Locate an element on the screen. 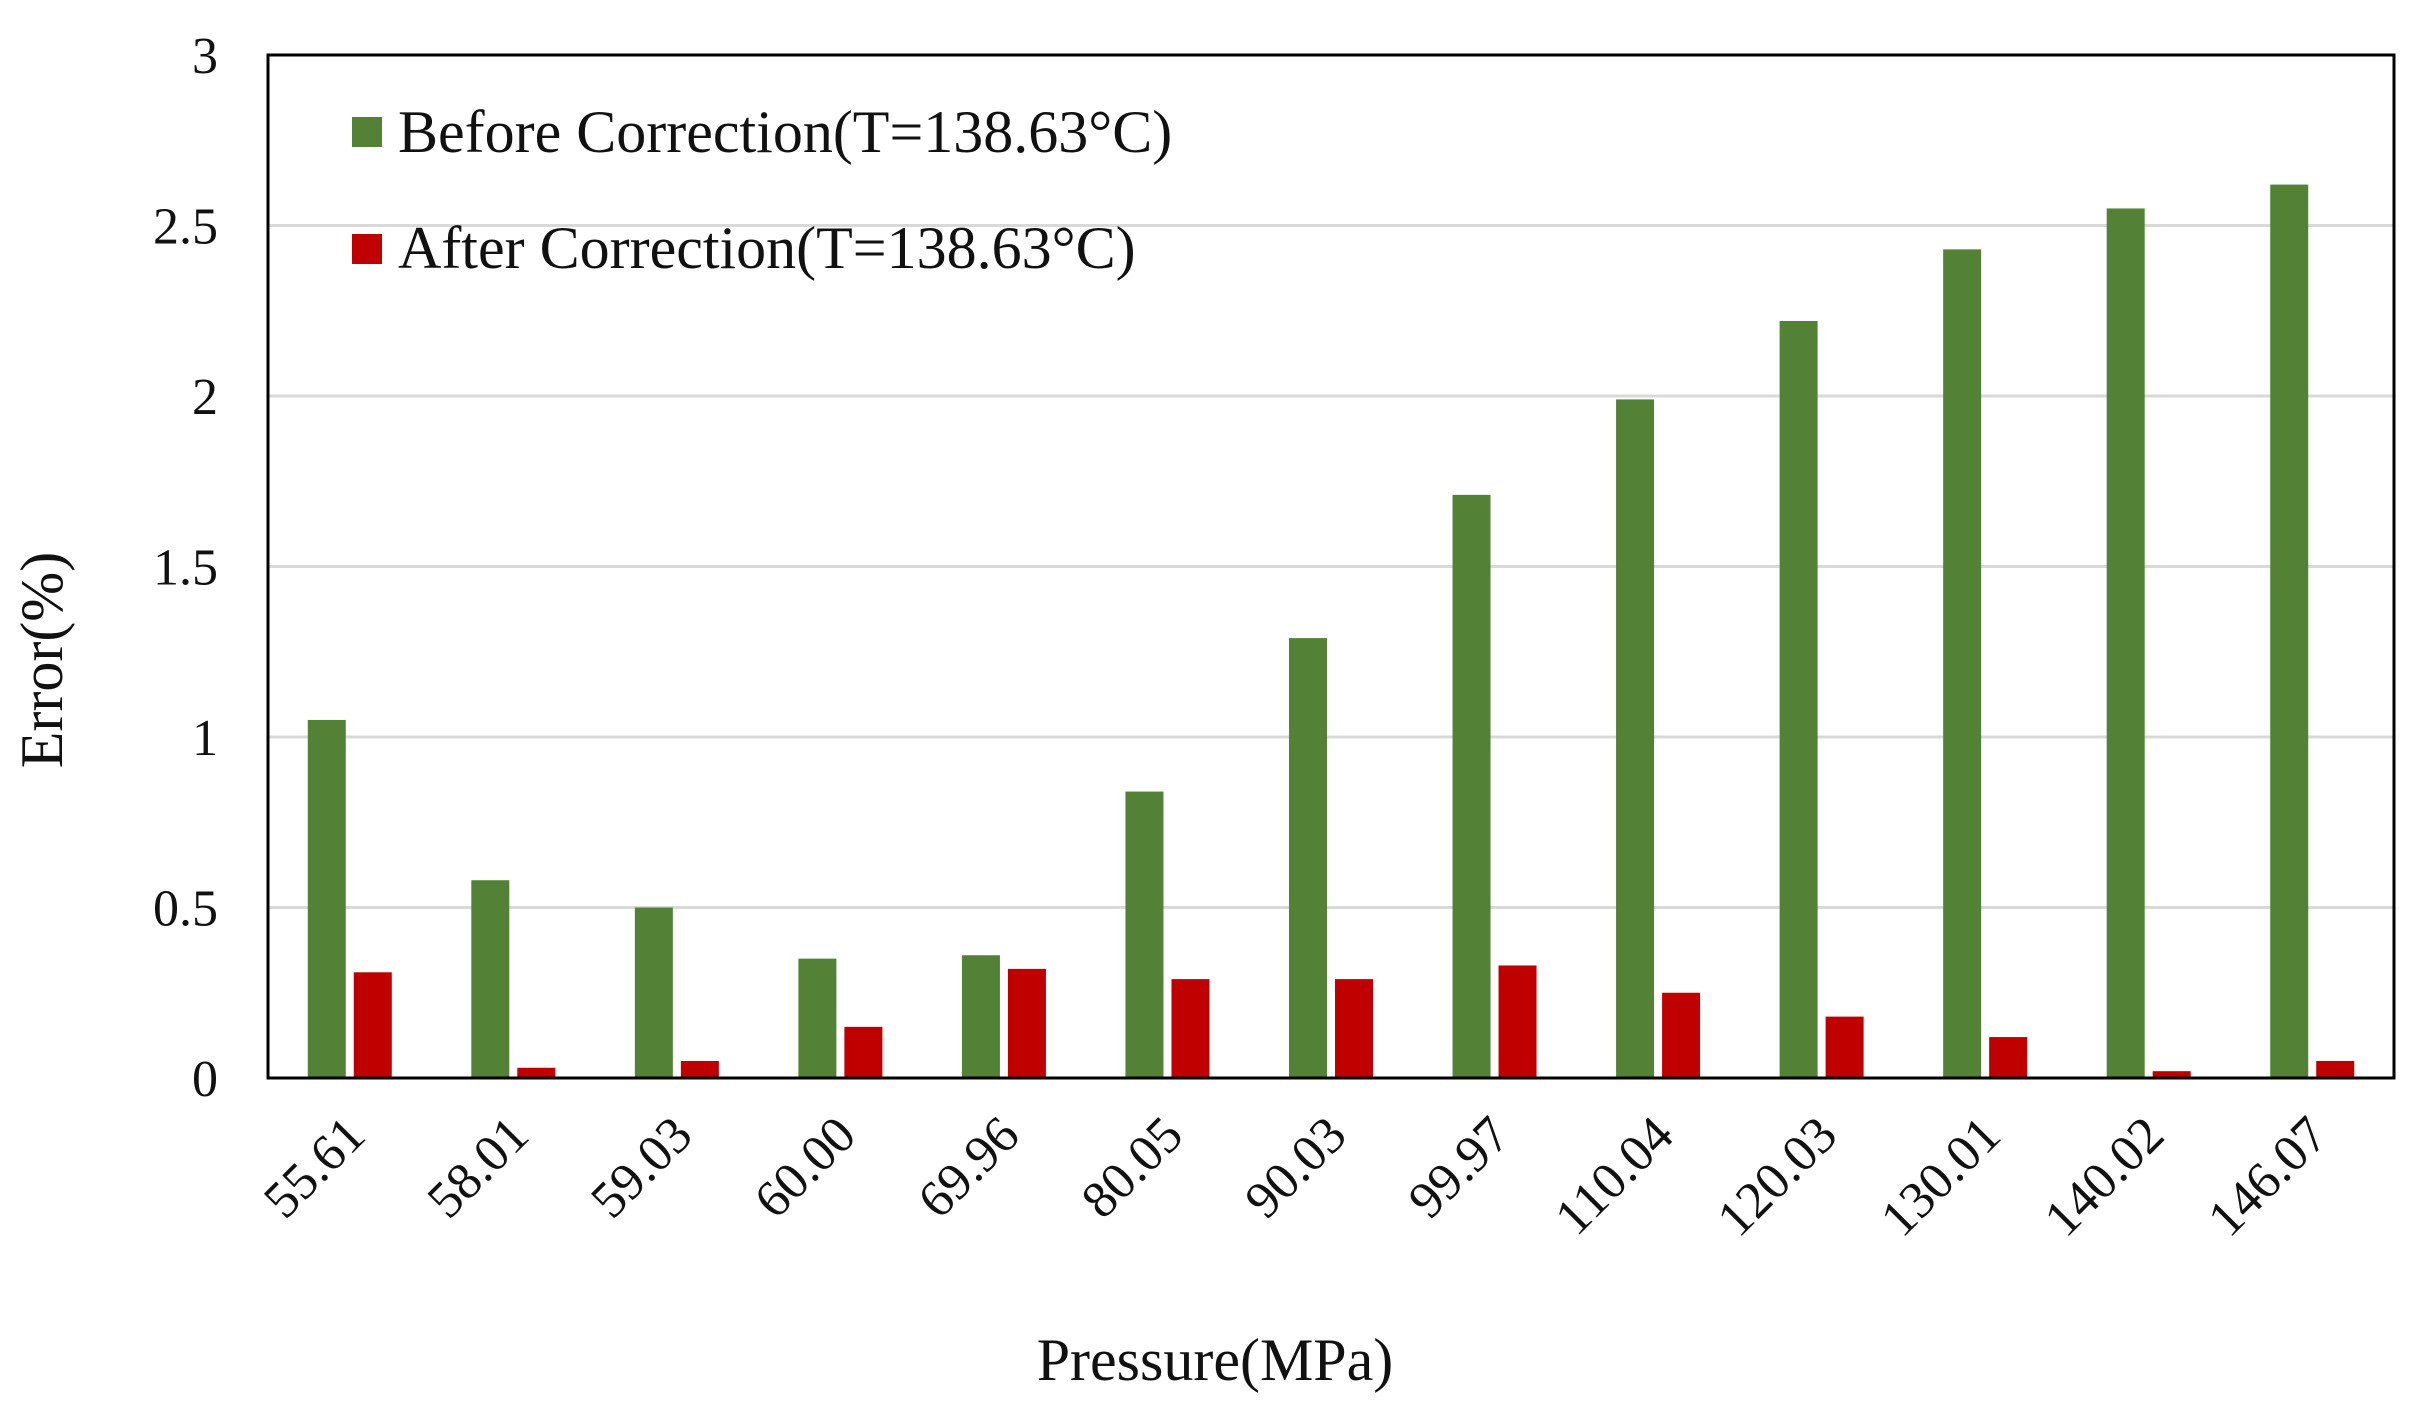 This screenshot has height=1413, width=2416. y-tick-label: 1.5 is located at coordinates (185, 568).